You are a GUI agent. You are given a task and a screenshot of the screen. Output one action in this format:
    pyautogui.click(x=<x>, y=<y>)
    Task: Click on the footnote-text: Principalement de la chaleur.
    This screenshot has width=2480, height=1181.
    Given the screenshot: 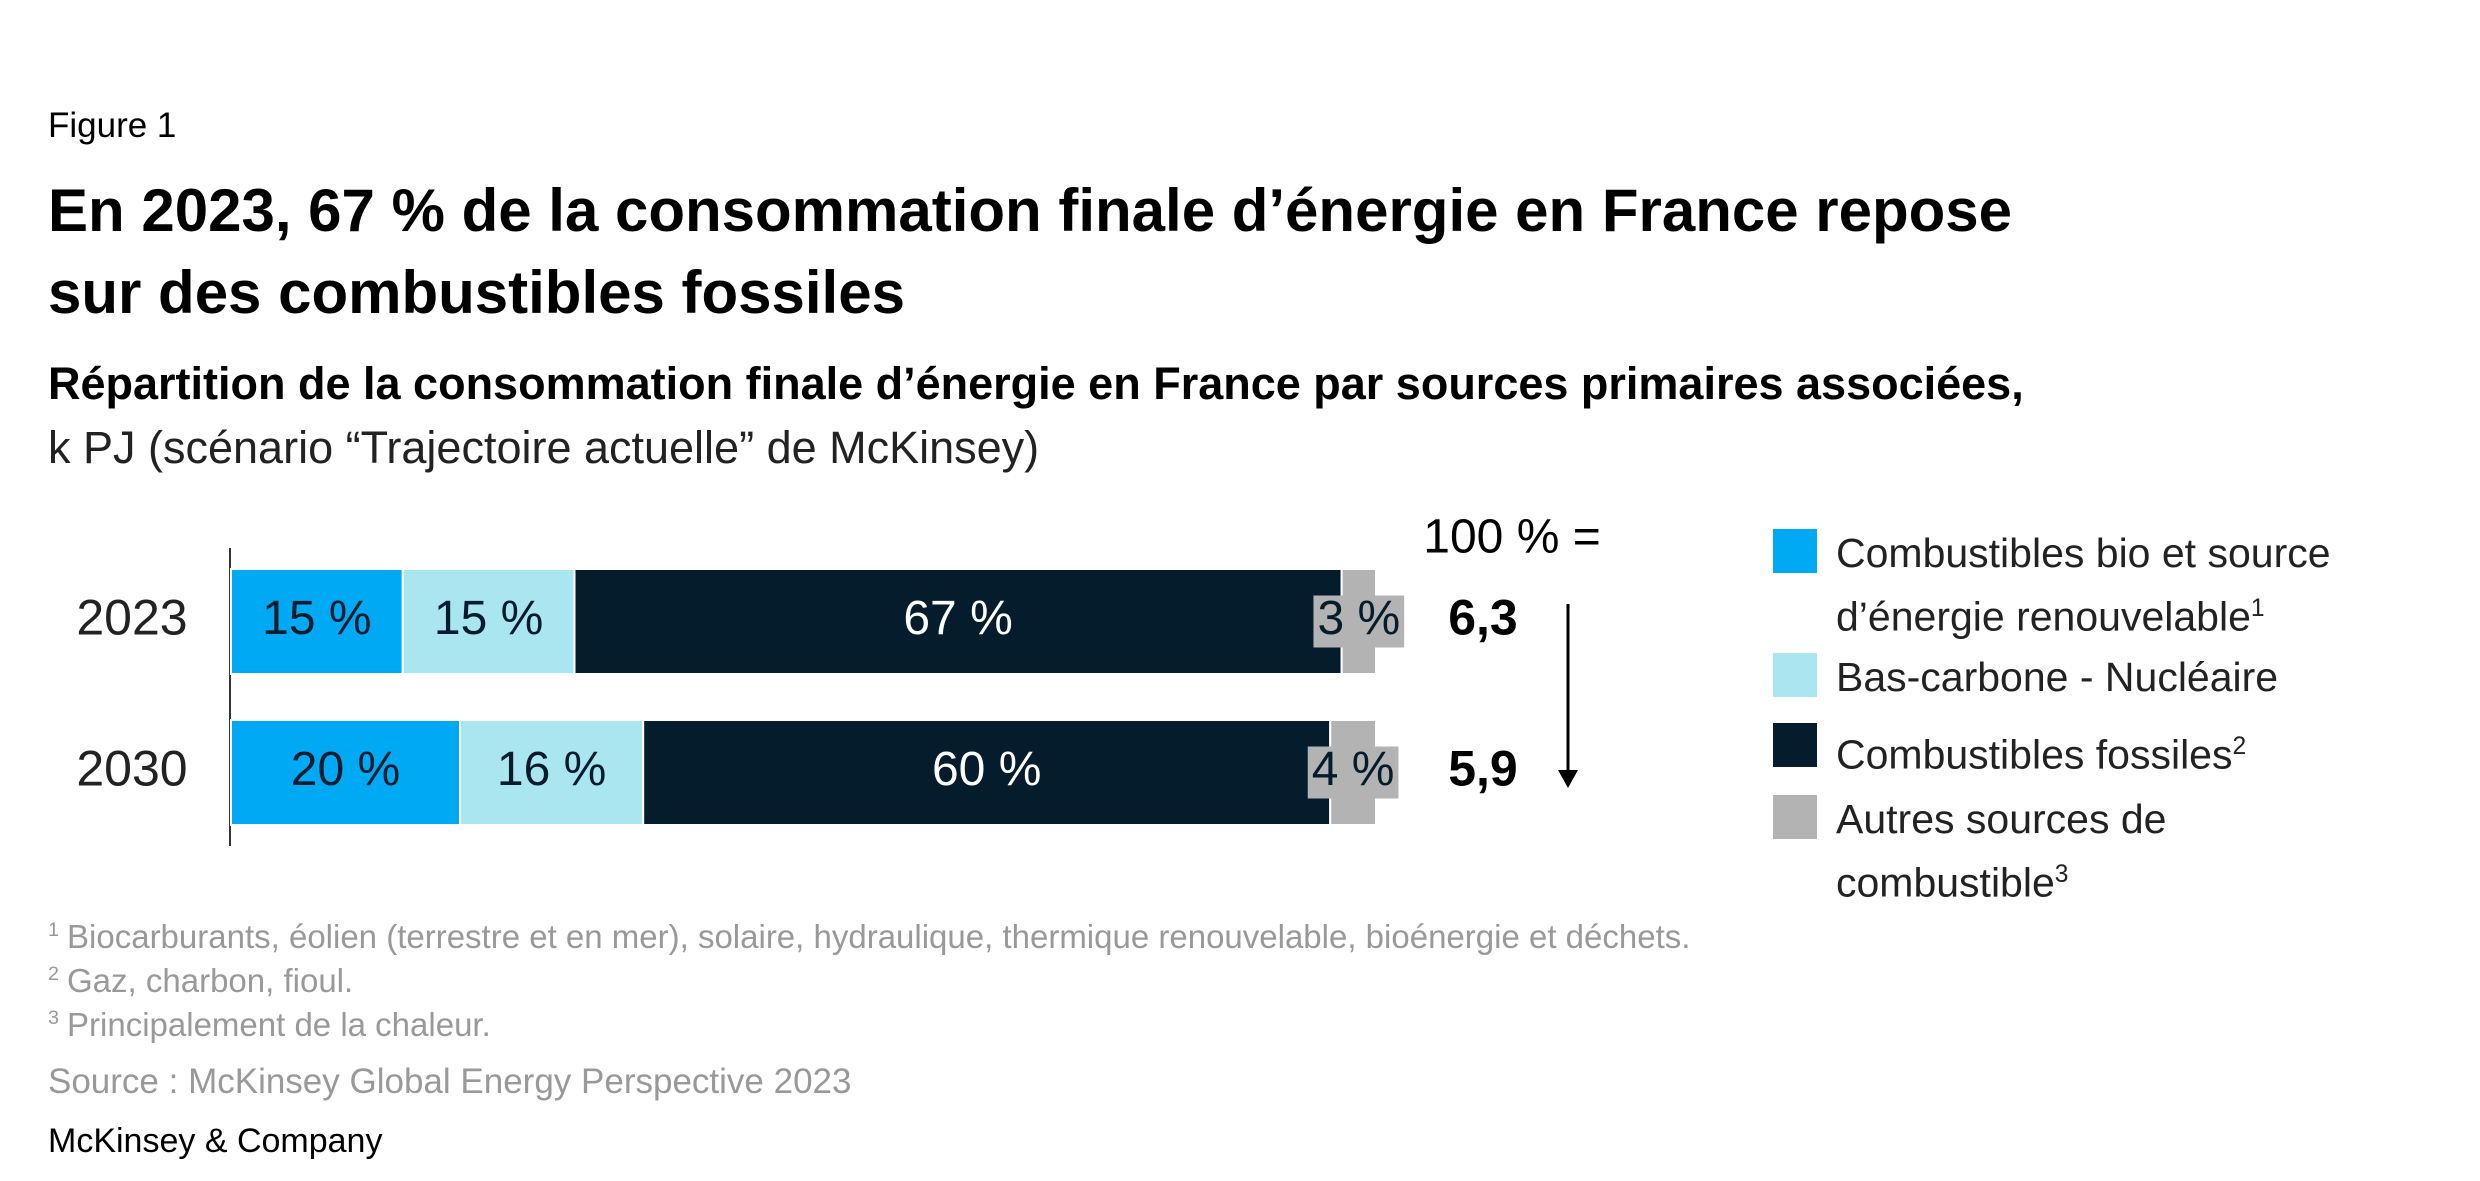 What is the action you would take?
    pyautogui.click(x=279, y=1024)
    